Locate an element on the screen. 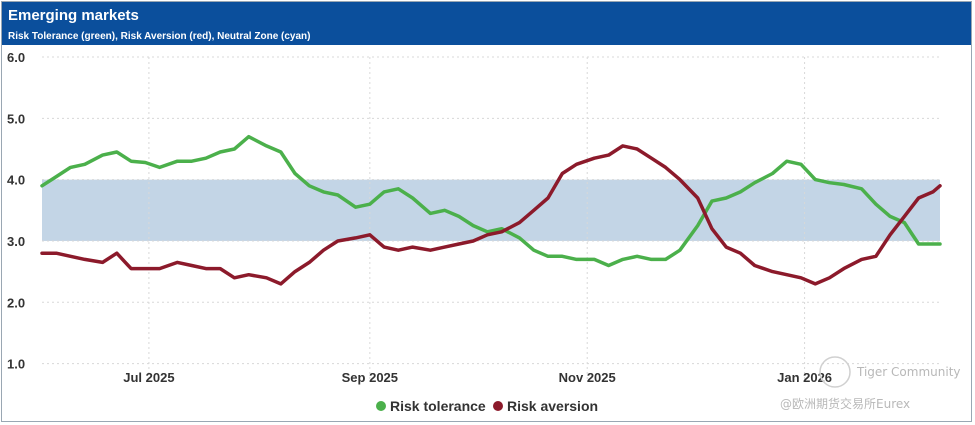 The width and height of the screenshot is (975, 425). watermark-line2: @欧洲期货交易所Eurex is located at coordinates (845, 403).